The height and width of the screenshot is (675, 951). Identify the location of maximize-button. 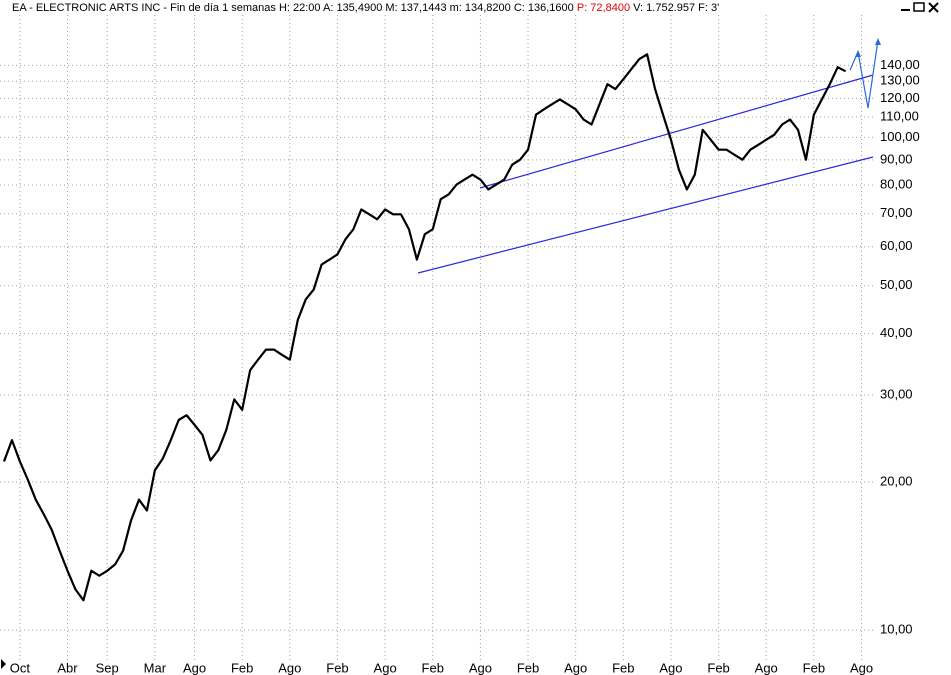
(919, 7).